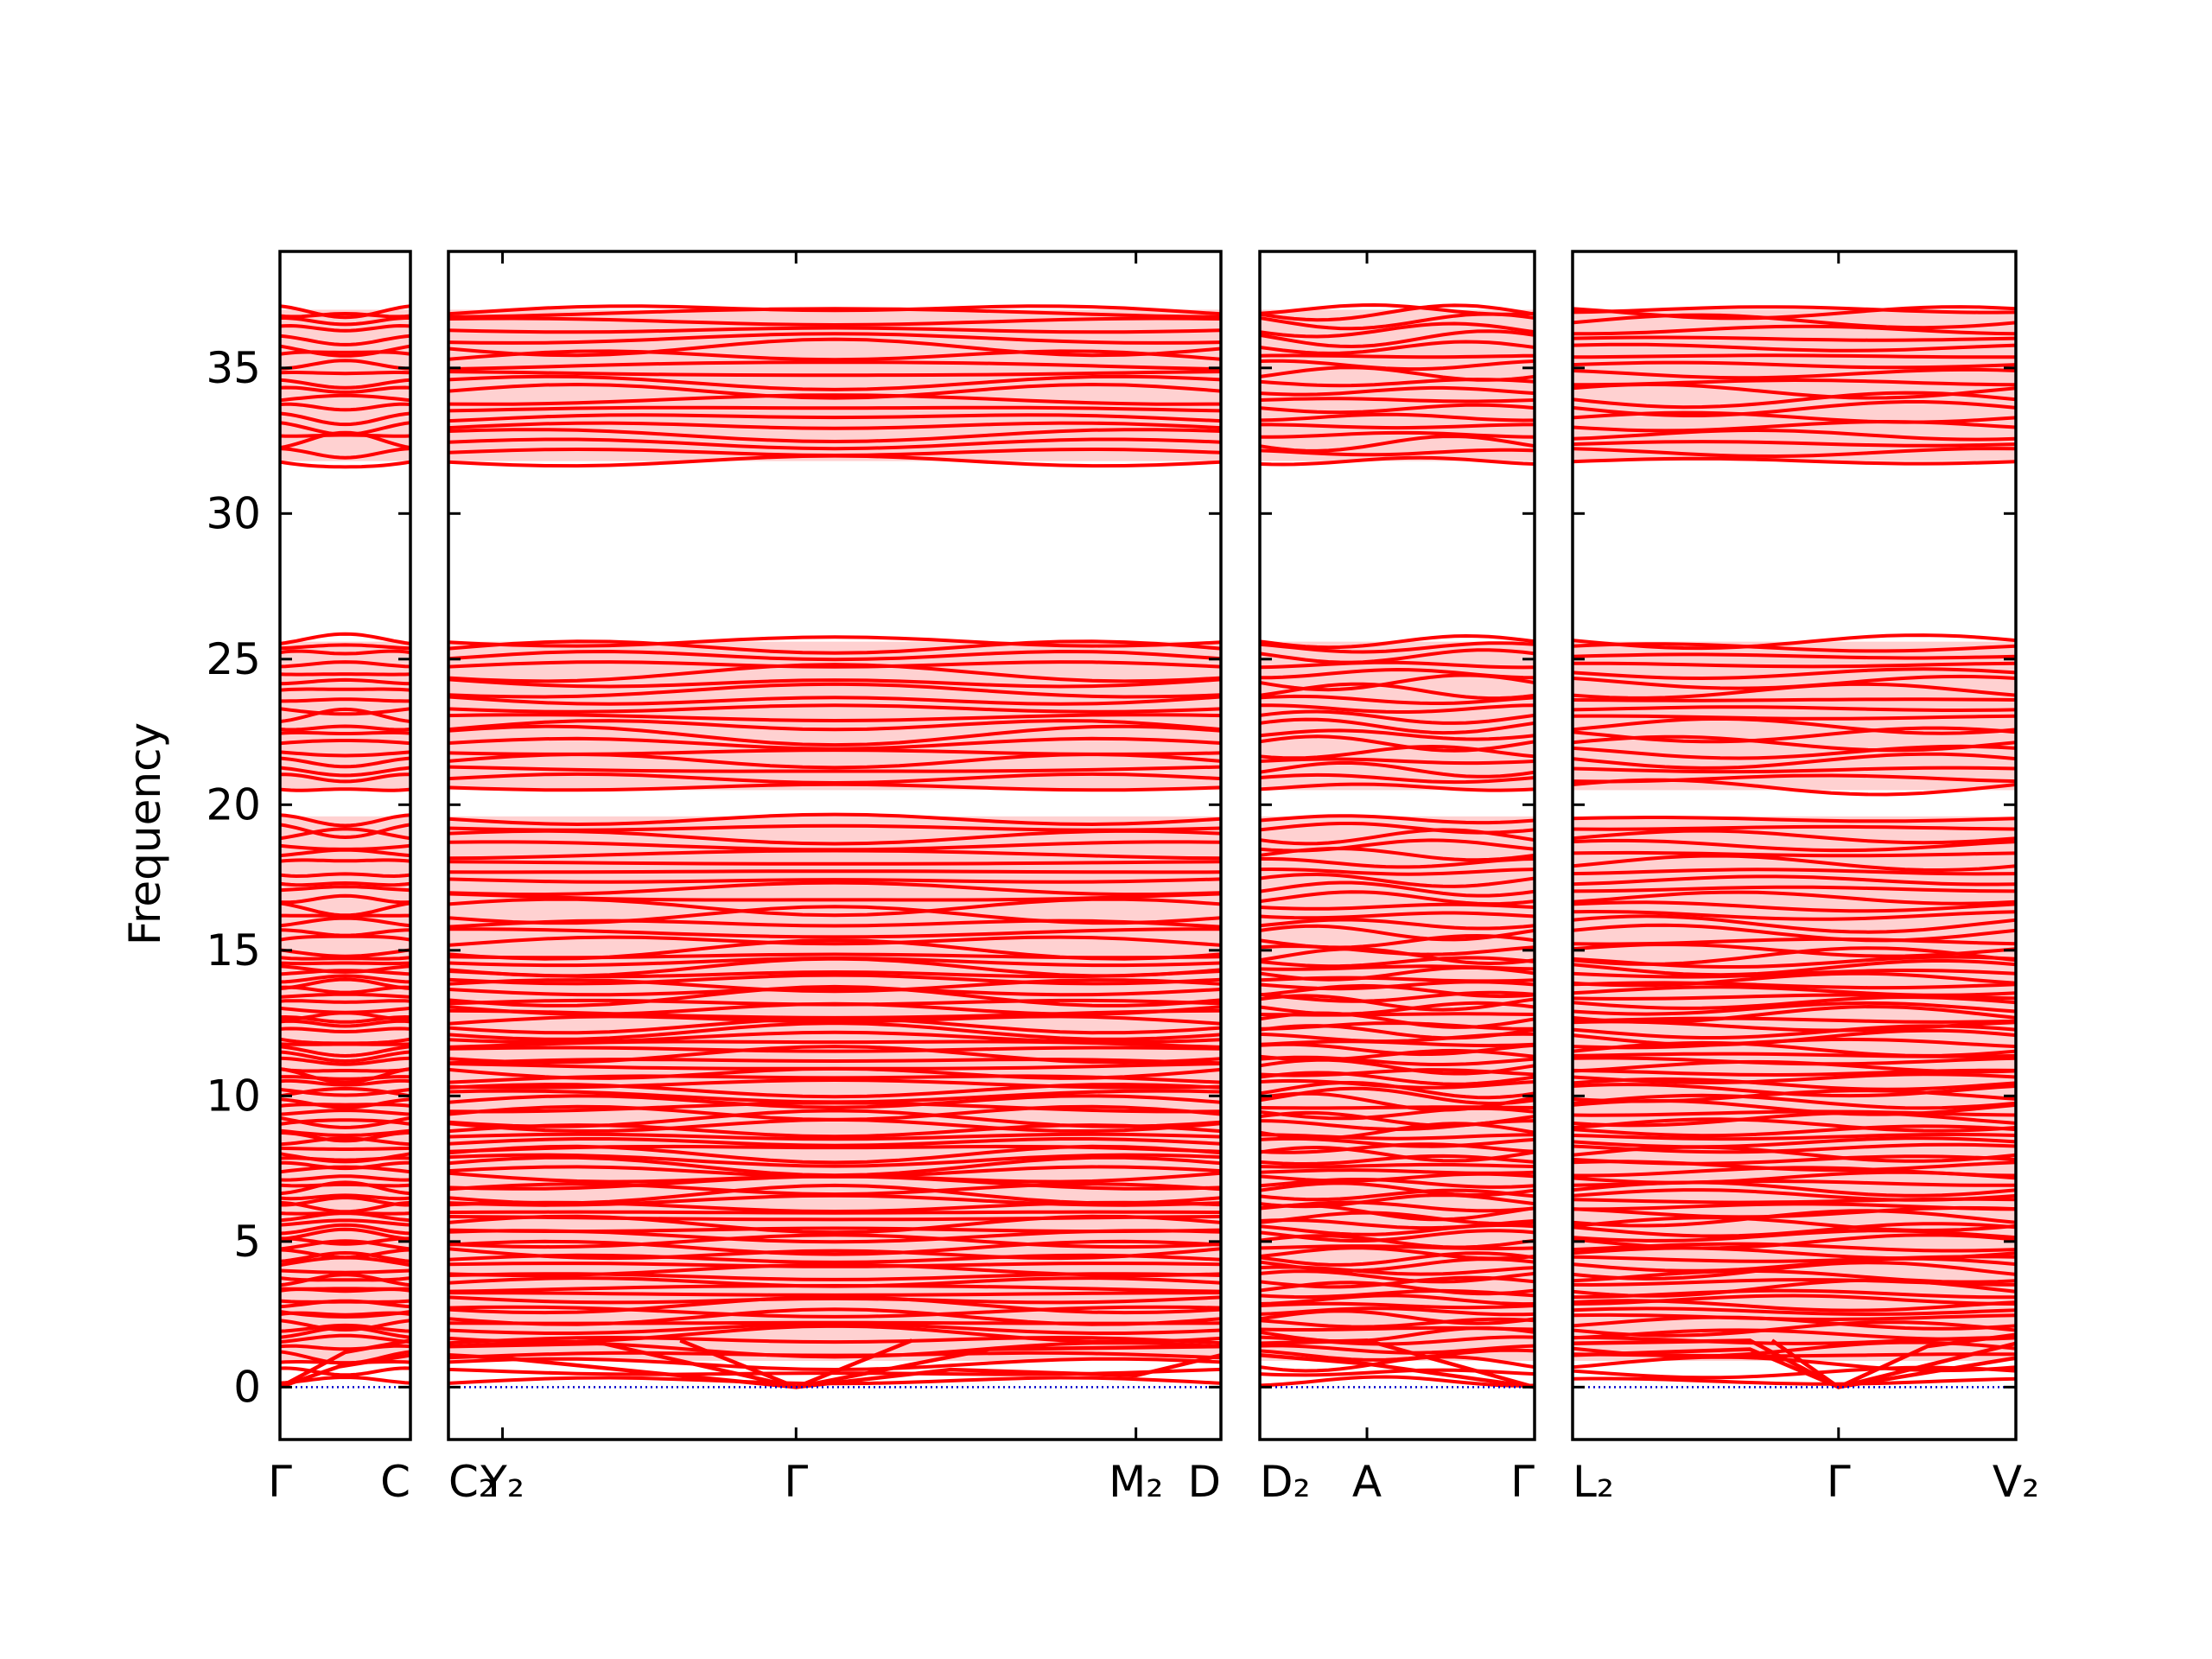  I want to click on acoustic-branch, so click(1794, 1363).